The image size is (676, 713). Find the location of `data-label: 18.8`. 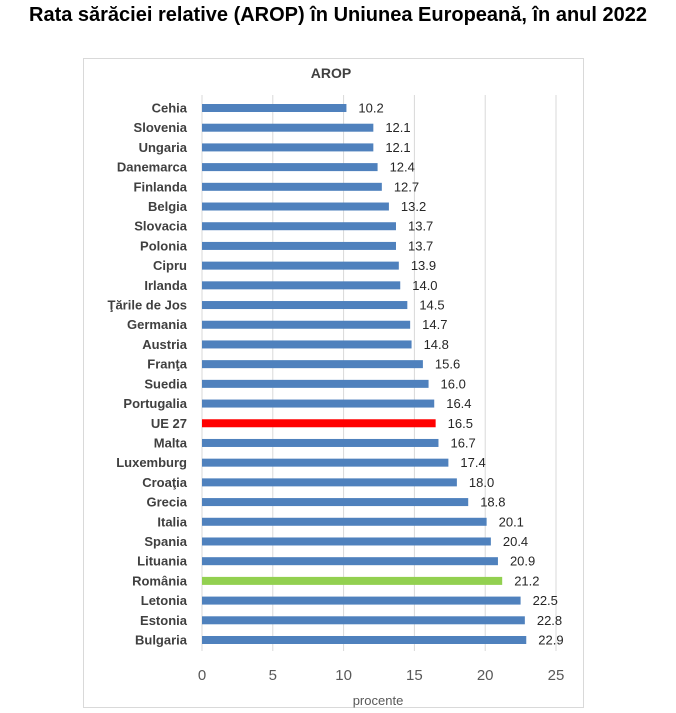

data-label: 18.8 is located at coordinates (492, 502).